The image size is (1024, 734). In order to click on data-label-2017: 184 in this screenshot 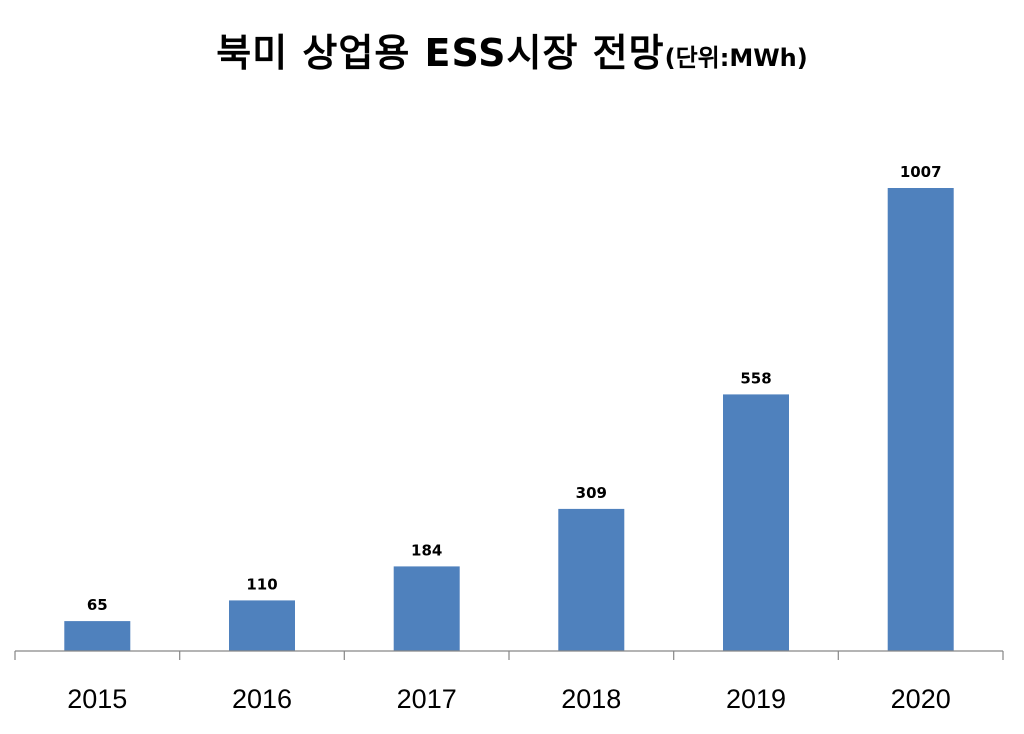, I will do `click(426, 550)`.